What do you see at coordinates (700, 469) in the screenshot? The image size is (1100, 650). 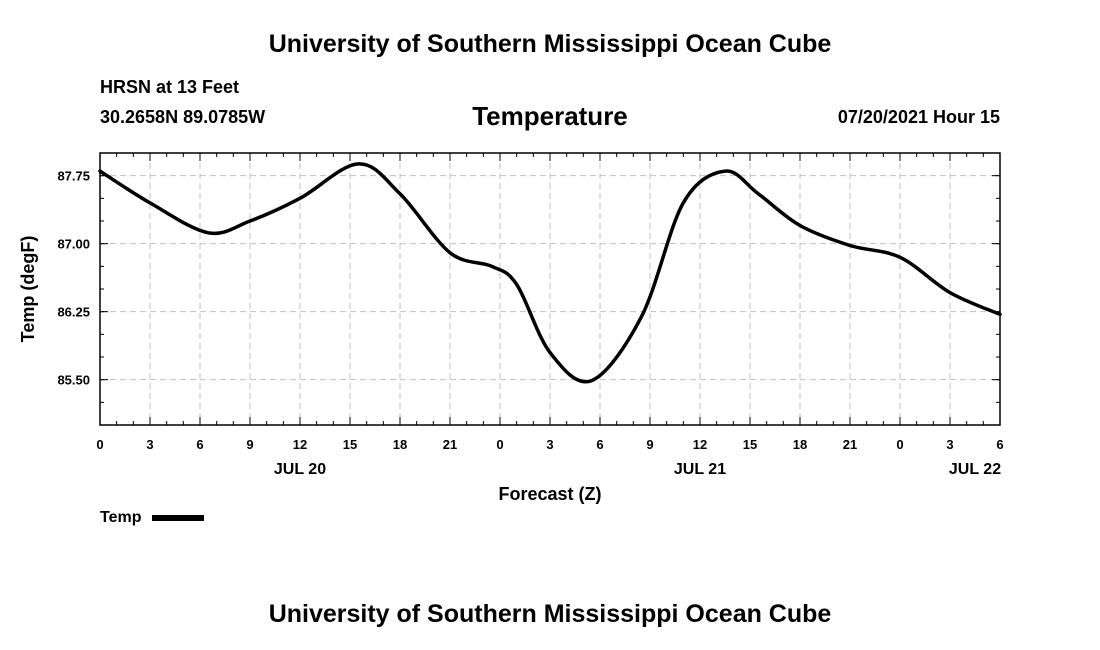 I see `date-label: JUL 21` at bounding box center [700, 469].